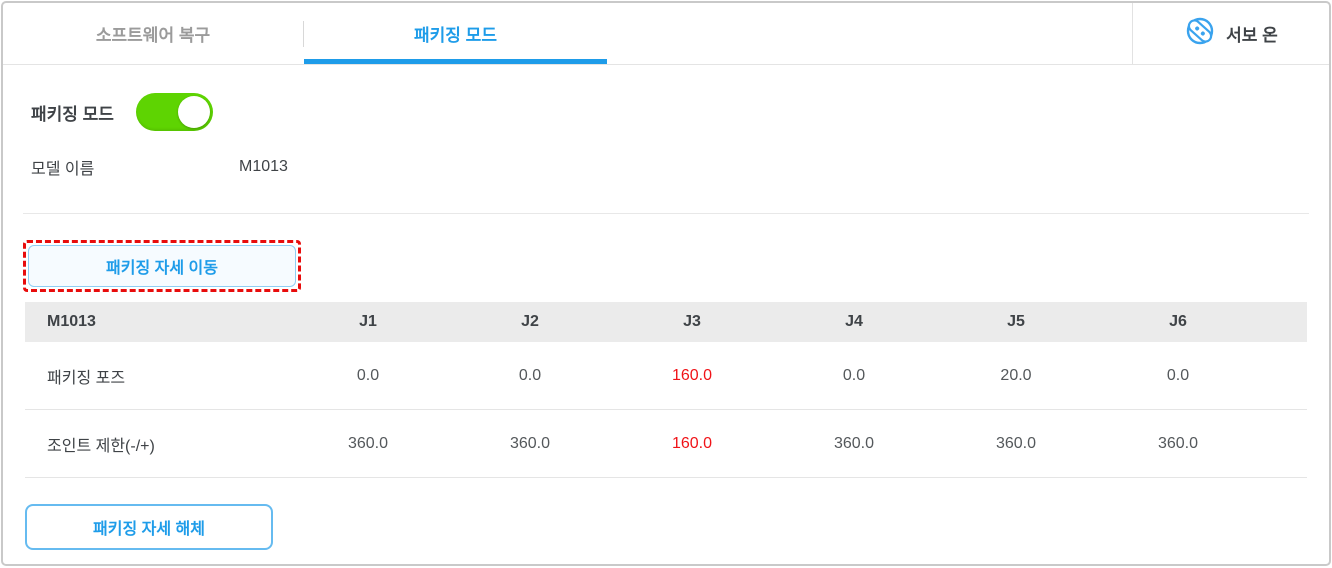 This screenshot has width=1332, height=568. I want to click on table-header-j2: J2, so click(530, 321).